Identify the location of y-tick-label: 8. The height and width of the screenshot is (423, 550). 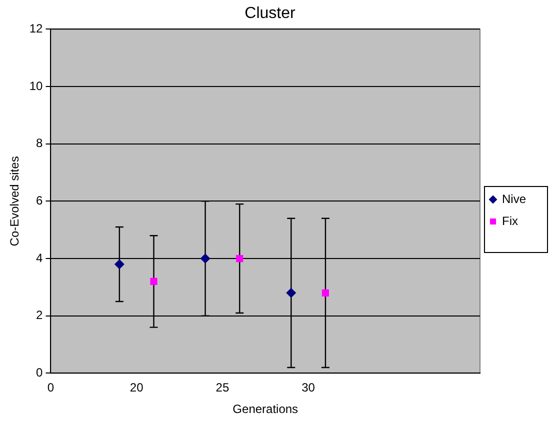
(40, 143).